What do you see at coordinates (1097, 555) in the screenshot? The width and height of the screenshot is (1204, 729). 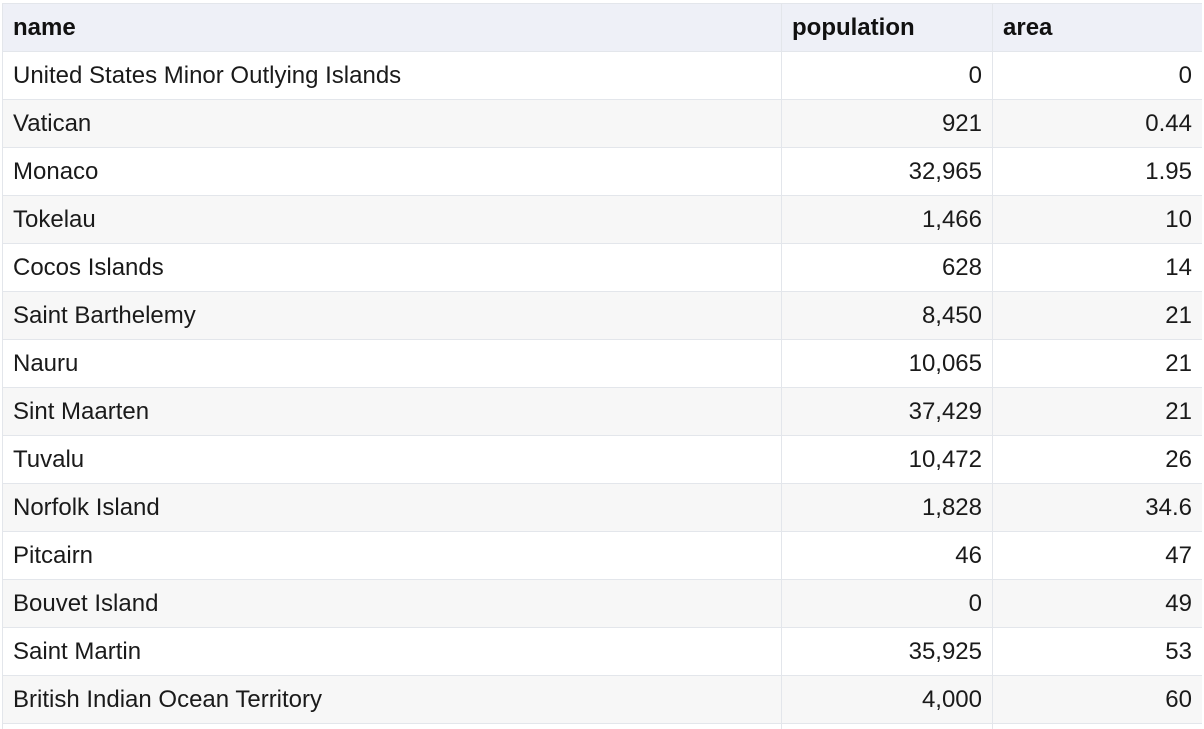 I see `cell-area: 47` at bounding box center [1097, 555].